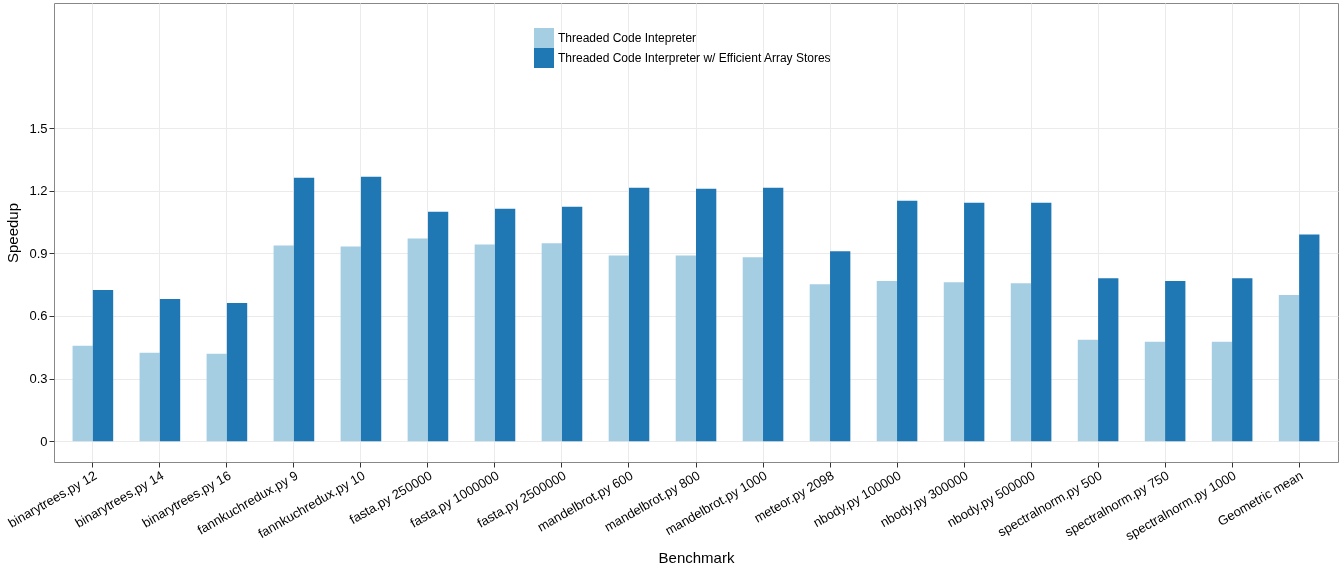 The width and height of the screenshot is (1344, 571). Describe the element at coordinates (38, 128) in the screenshot. I see `y-tick-label: 1.5` at that location.